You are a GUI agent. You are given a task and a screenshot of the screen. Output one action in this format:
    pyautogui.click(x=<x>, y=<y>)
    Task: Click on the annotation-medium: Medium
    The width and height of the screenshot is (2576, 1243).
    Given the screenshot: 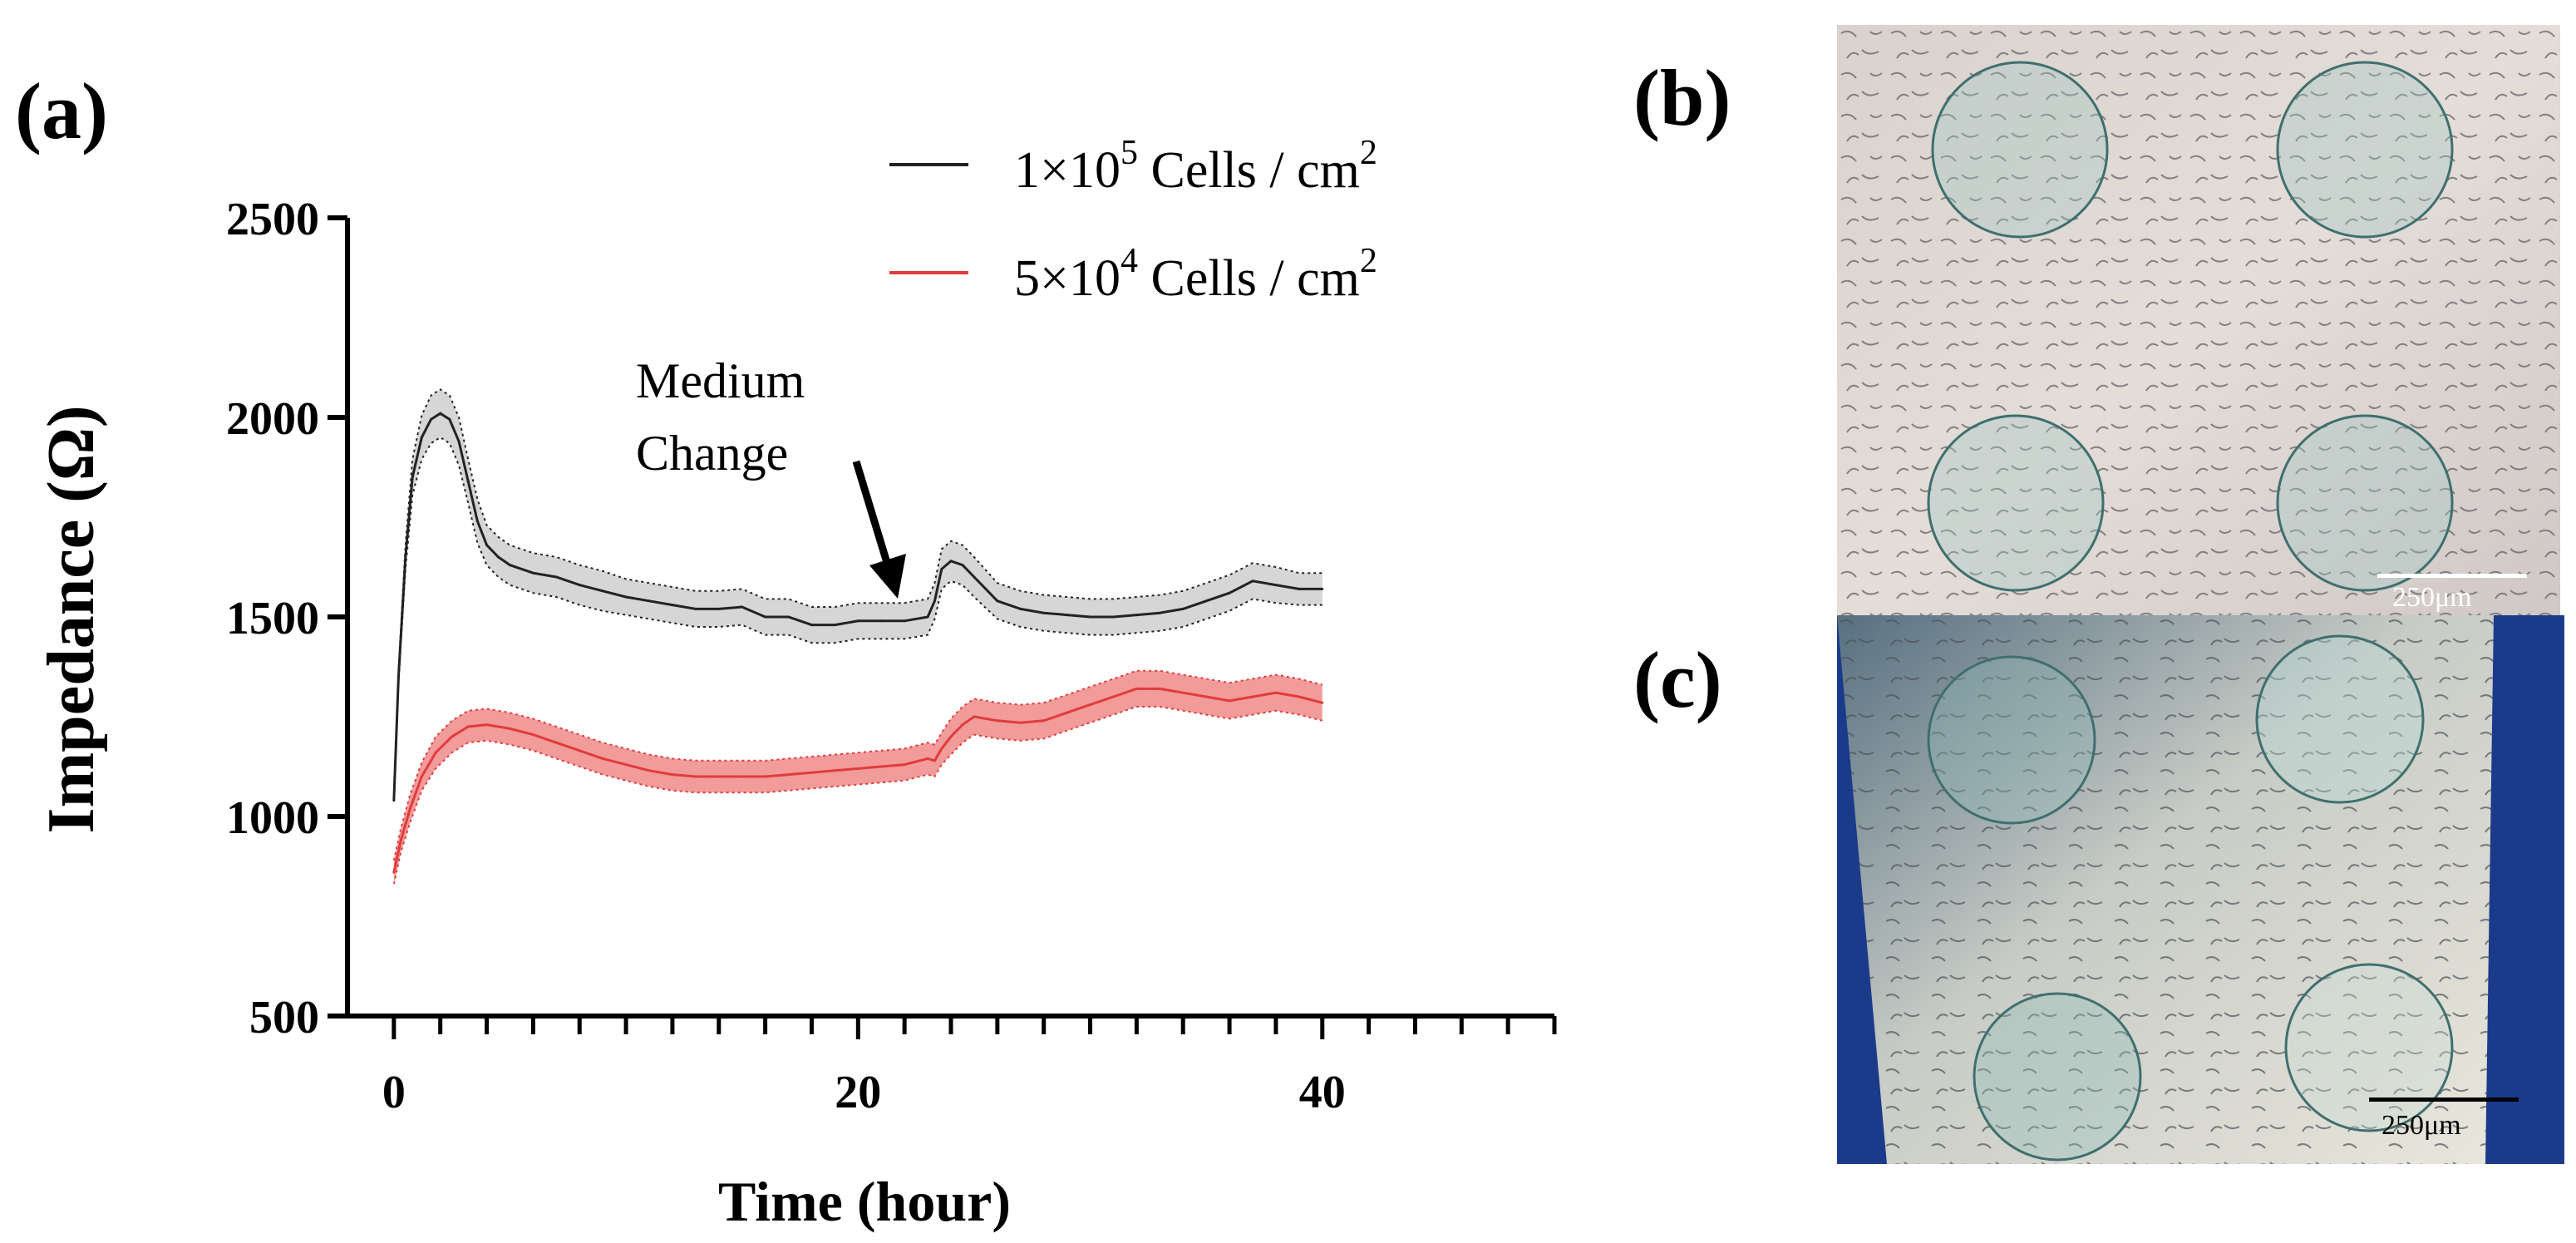 What is the action you would take?
    pyautogui.click(x=720, y=380)
    